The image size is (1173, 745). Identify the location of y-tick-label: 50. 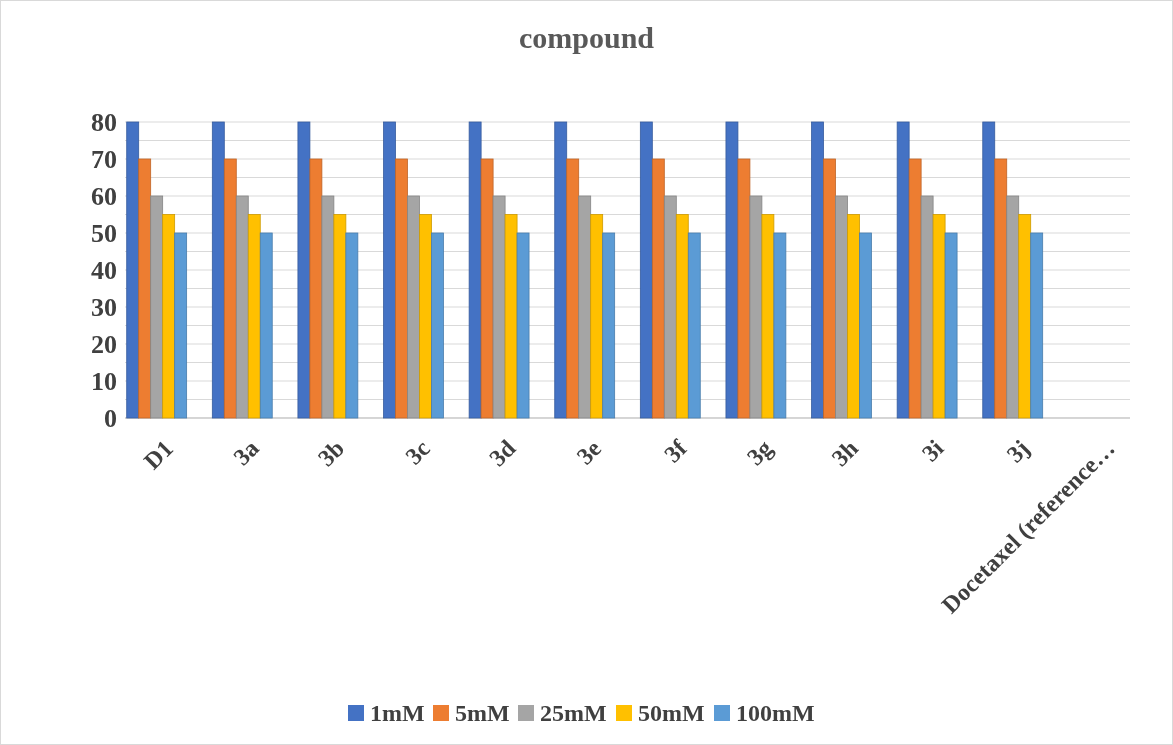
(104, 234).